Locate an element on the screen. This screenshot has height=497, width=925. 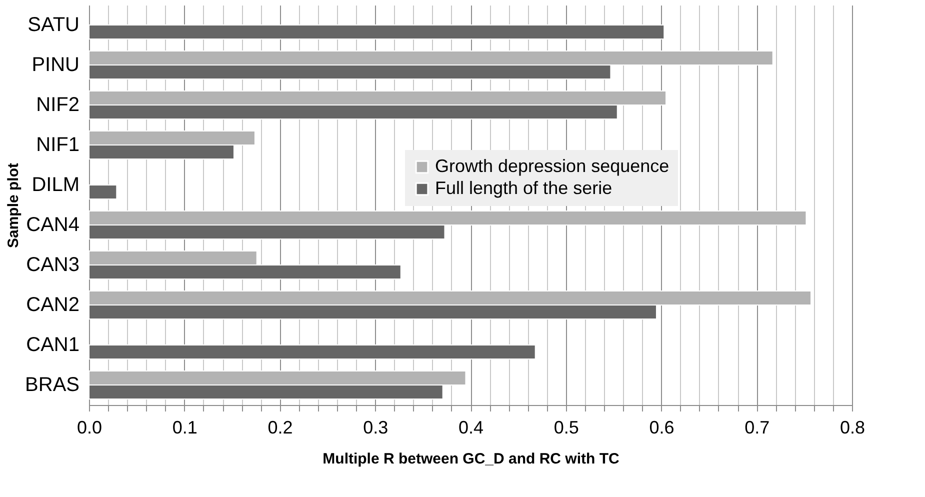
x-tick-label: 0.8 is located at coordinates (853, 428).